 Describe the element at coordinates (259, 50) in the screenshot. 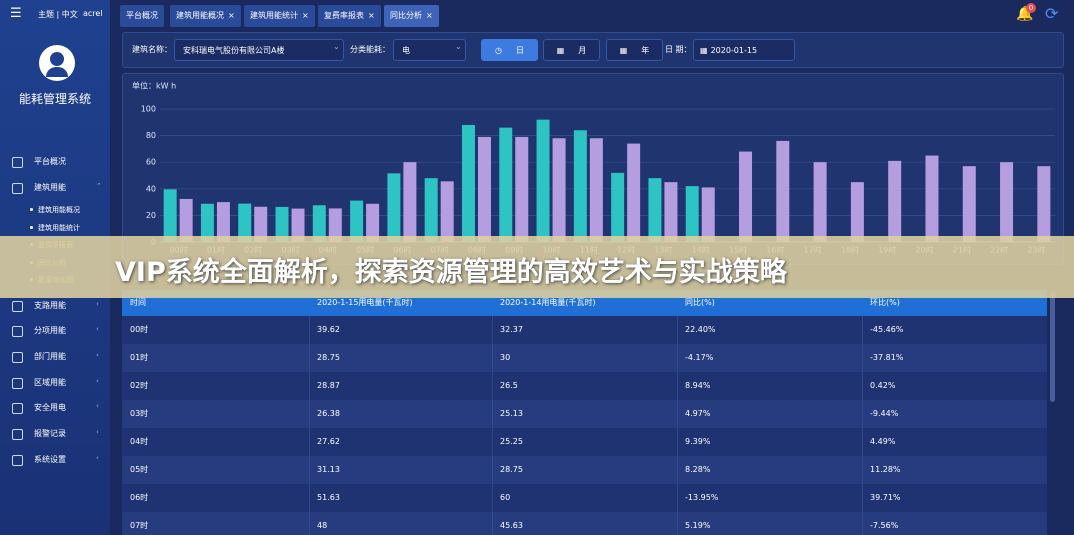

I see `building-select: 安科瑞电气股份有限公司A楼` at that location.